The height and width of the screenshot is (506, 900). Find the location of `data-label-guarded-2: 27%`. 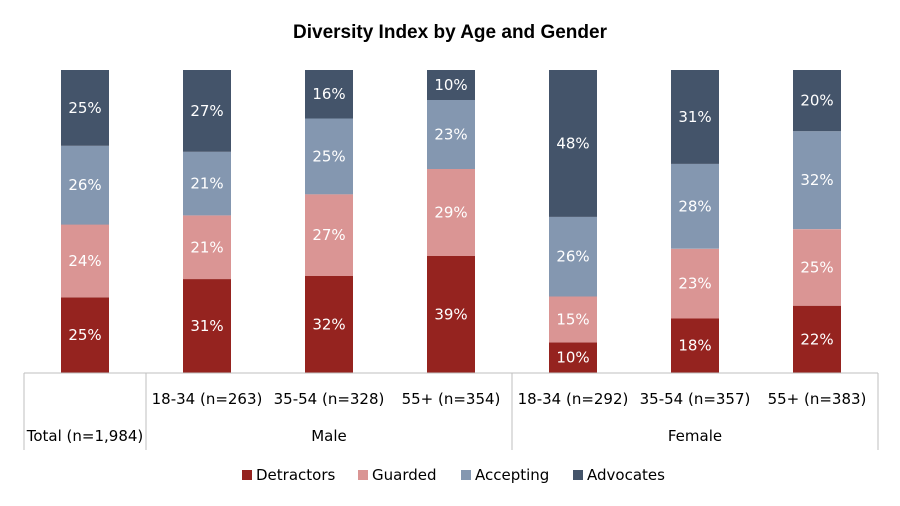

data-label-guarded-2: 27% is located at coordinates (328, 235).